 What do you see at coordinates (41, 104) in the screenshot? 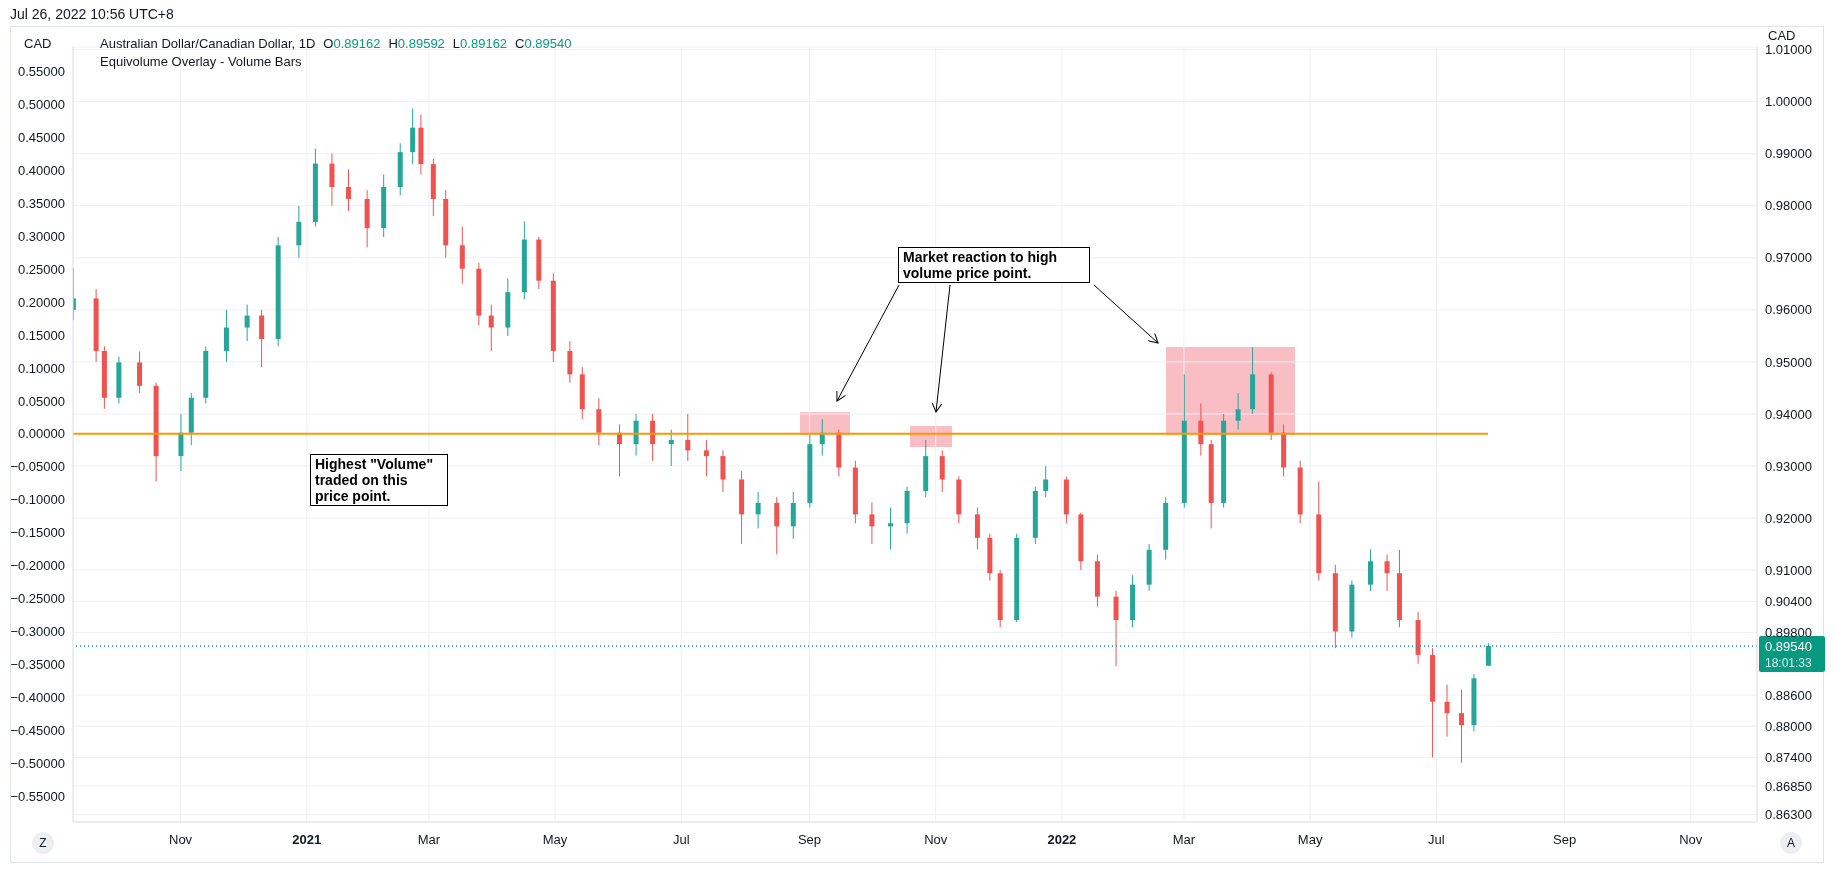
I see `y2-tick-label: 0.50000` at bounding box center [41, 104].